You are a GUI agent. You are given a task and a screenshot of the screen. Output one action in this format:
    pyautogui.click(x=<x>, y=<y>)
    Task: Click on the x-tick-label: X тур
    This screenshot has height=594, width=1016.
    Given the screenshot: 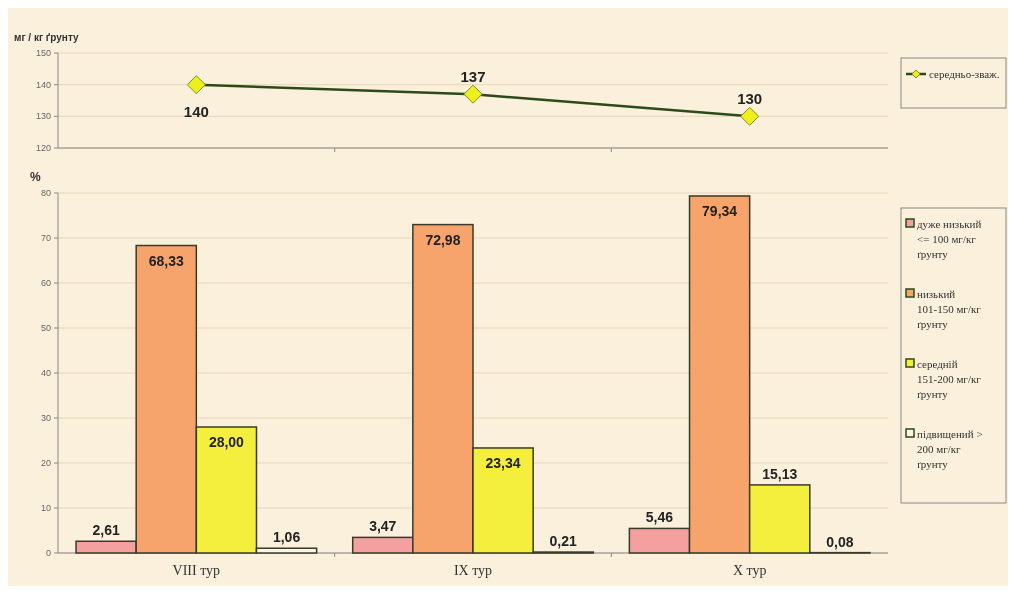 What is the action you would take?
    pyautogui.click(x=749, y=570)
    